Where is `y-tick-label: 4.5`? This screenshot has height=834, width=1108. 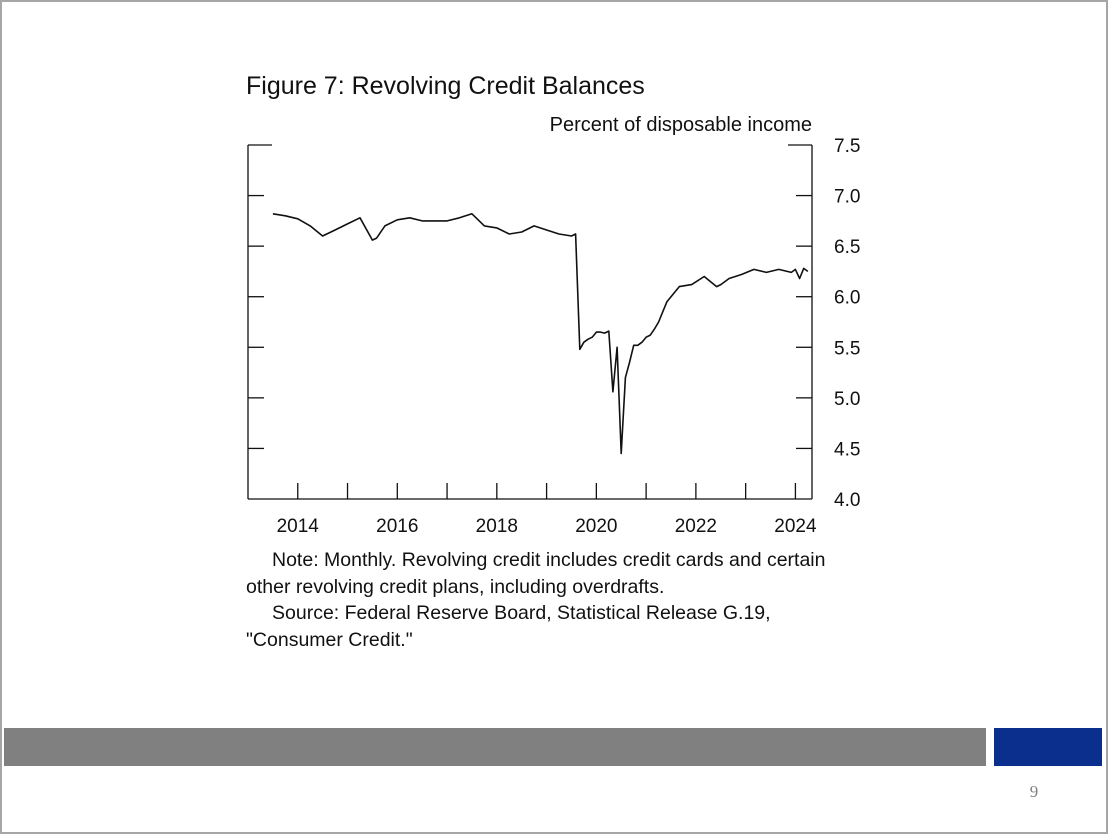
y-tick-label: 4.5 is located at coordinates (847, 449).